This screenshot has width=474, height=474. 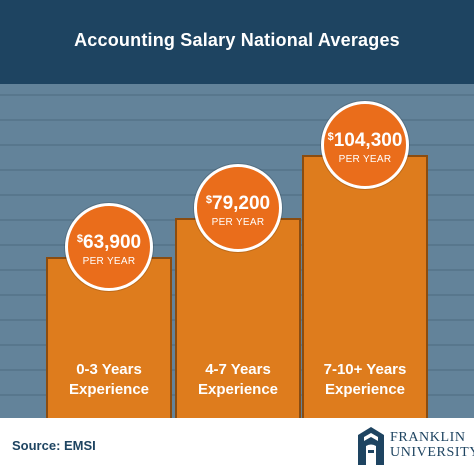 I want to click on category-label-line: 7-10+ Years, so click(x=365, y=369).